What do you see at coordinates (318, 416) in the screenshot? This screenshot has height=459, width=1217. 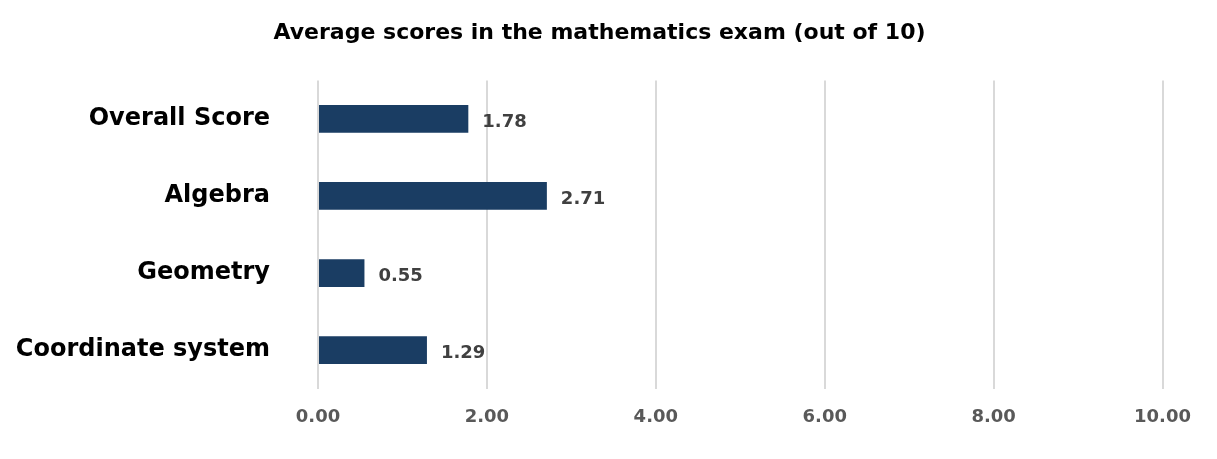 I see `x-tick-label: 0.00` at bounding box center [318, 416].